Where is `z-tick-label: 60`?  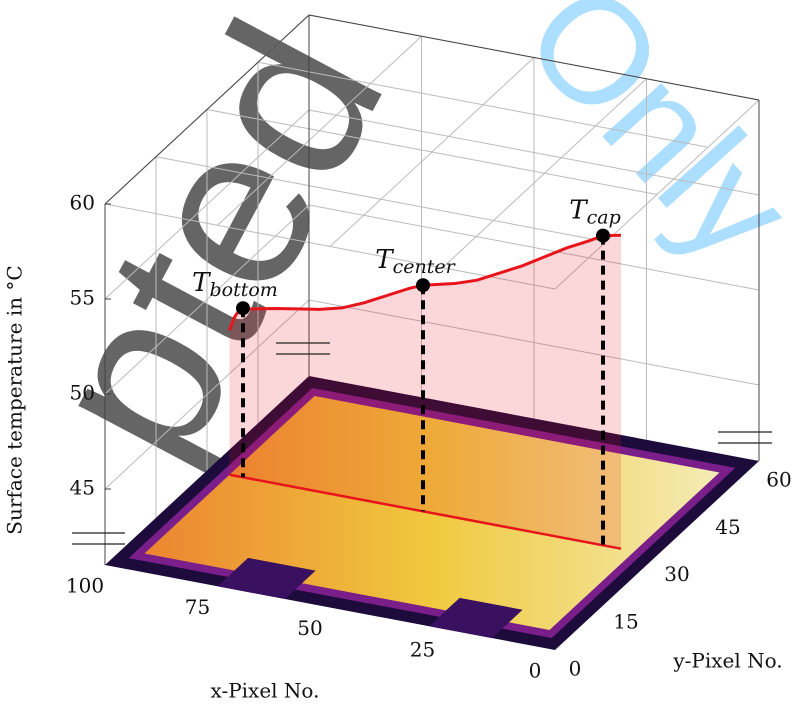 z-tick-label: 60 is located at coordinates (82, 203).